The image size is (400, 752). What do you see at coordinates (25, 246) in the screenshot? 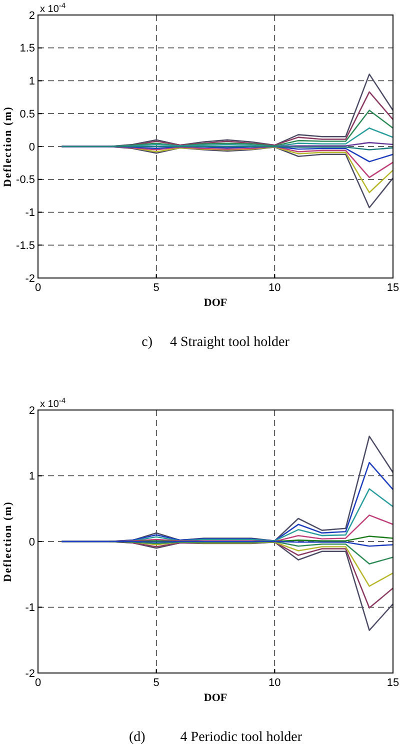
I see `y-tick-label: -1.5` at bounding box center [25, 246].